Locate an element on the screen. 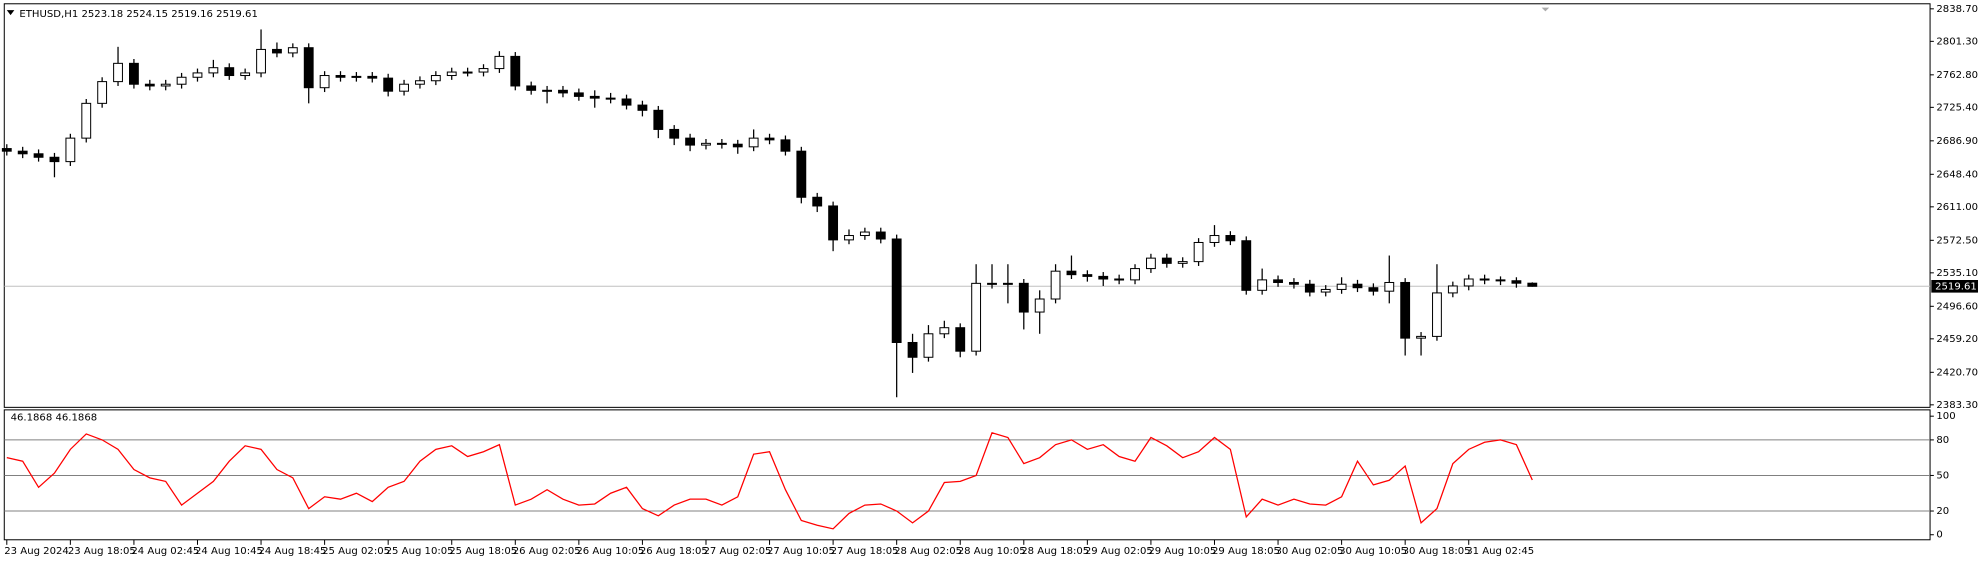 The height and width of the screenshot is (565, 1981). symbol: ETHUSD,H1 is located at coordinates (48, 14).